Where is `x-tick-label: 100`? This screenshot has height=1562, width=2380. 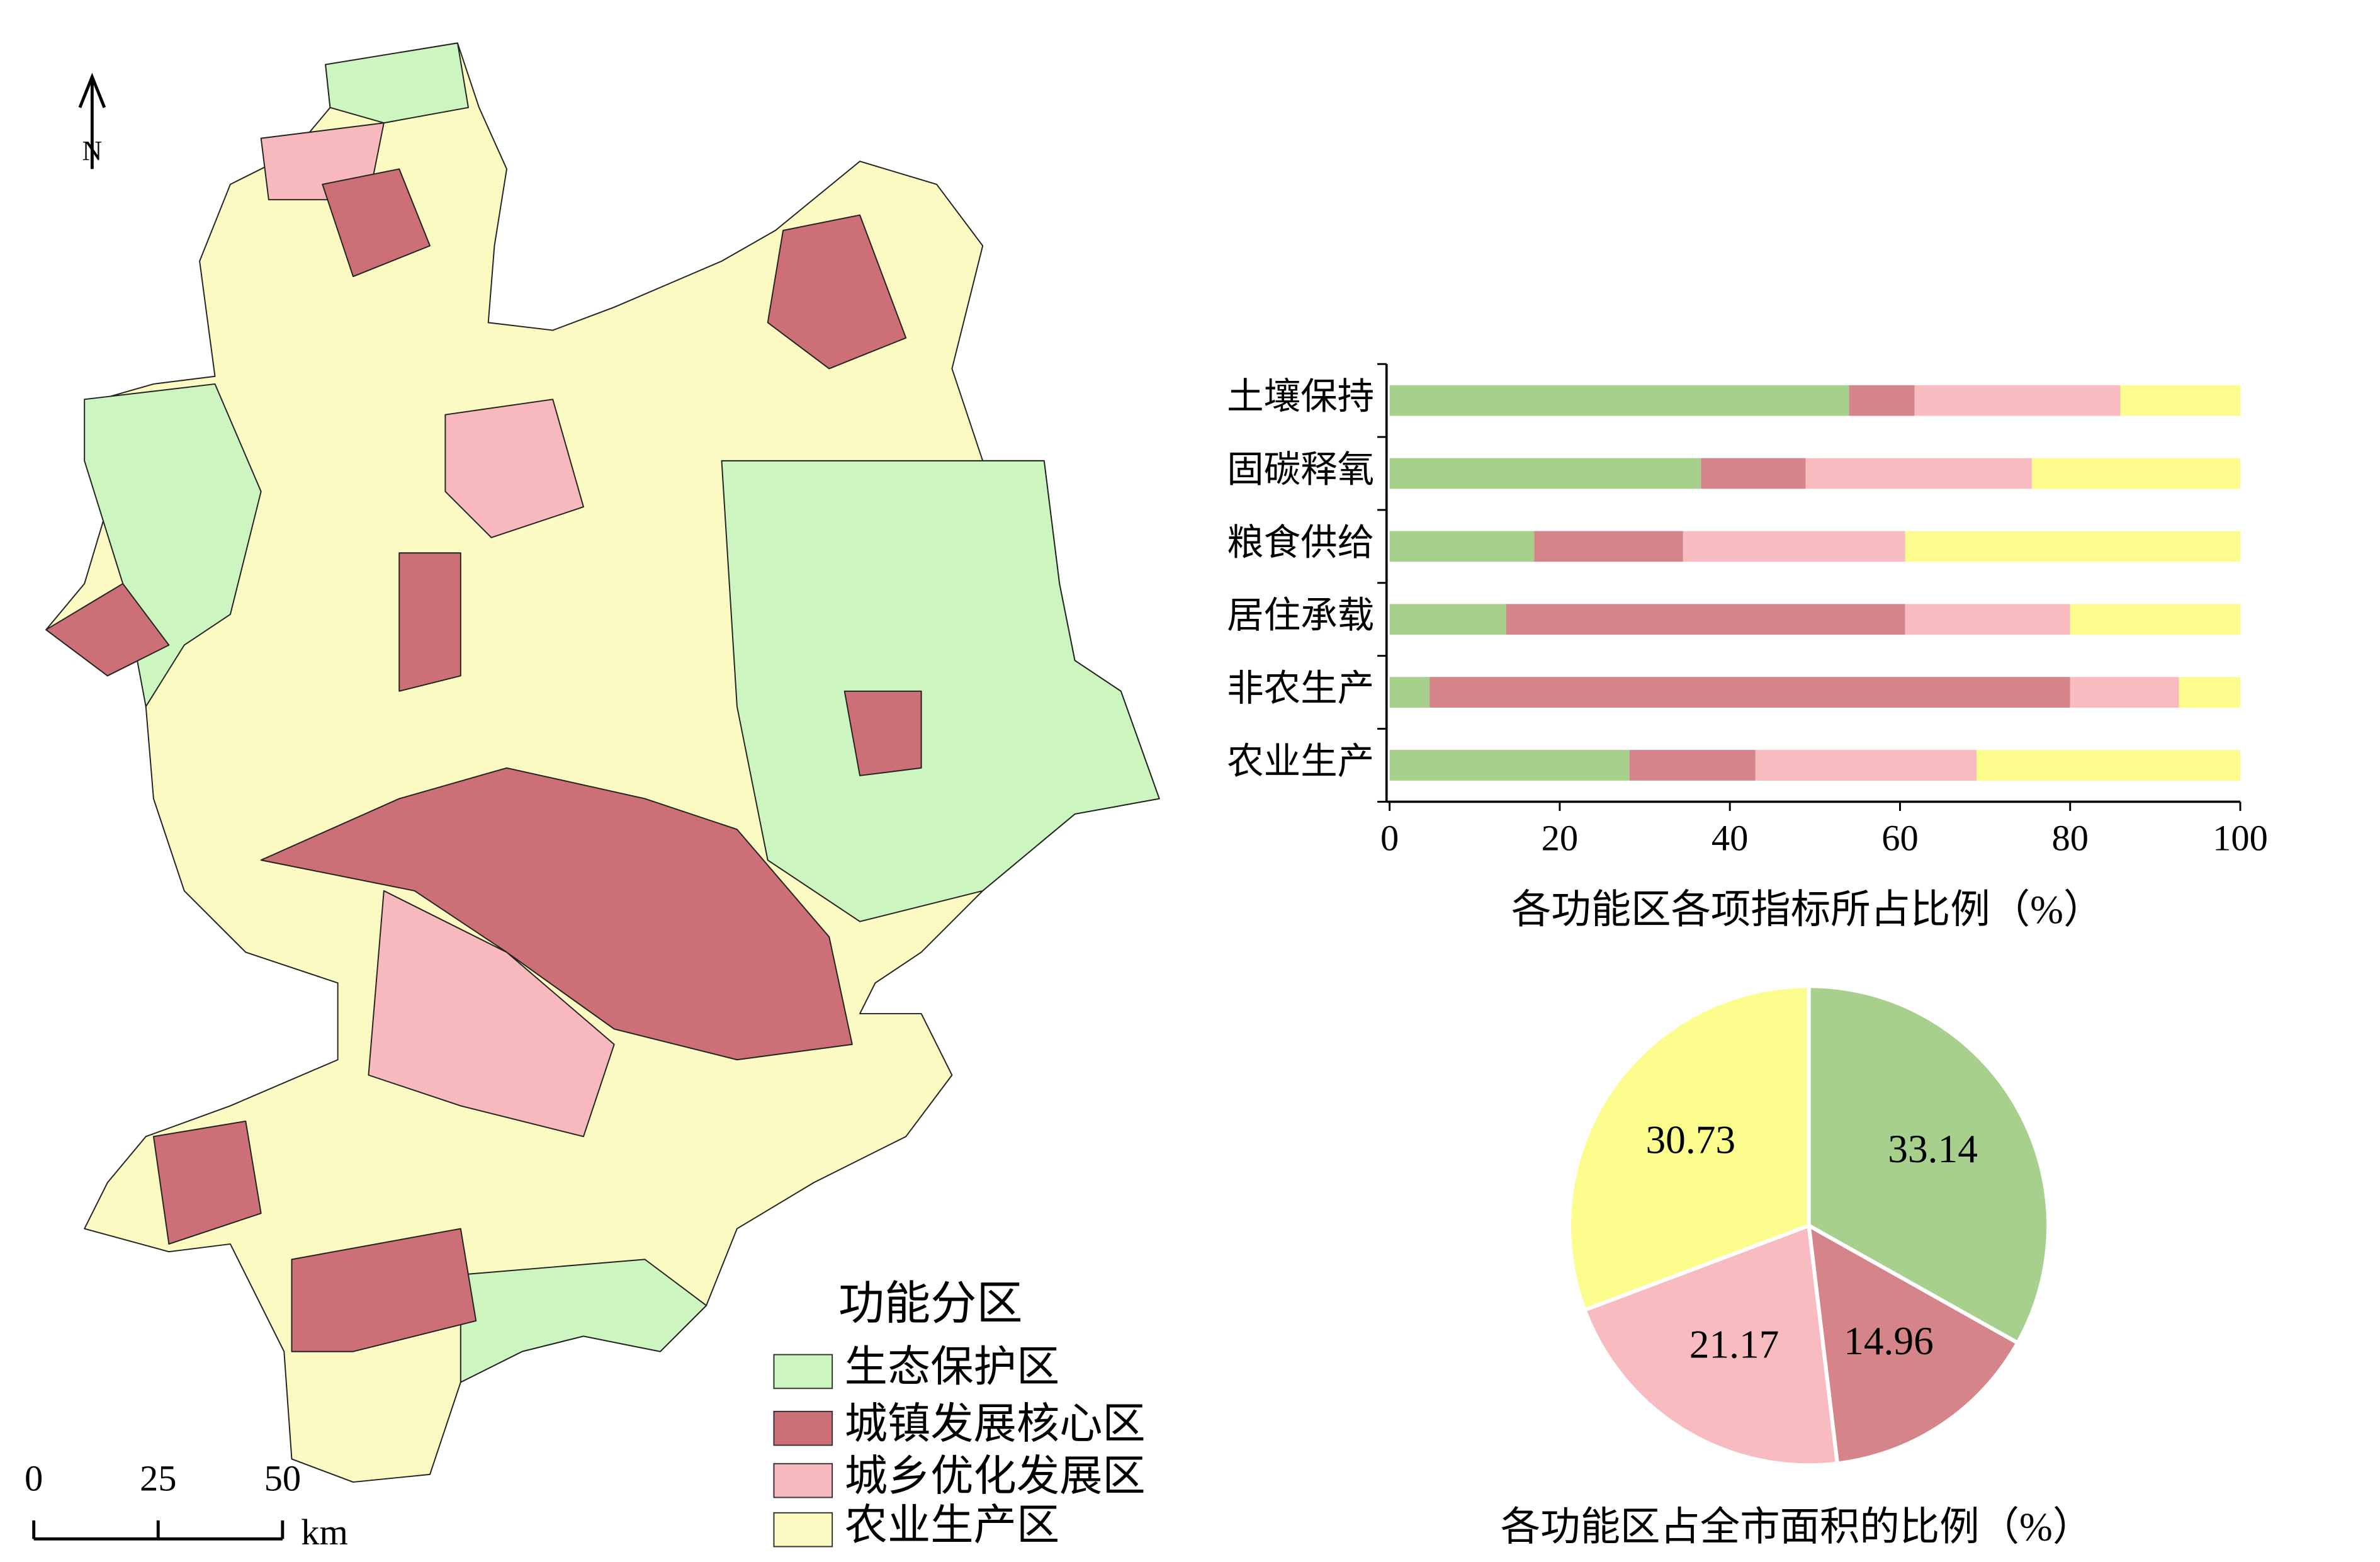
x-tick-label: 100 is located at coordinates (2240, 837).